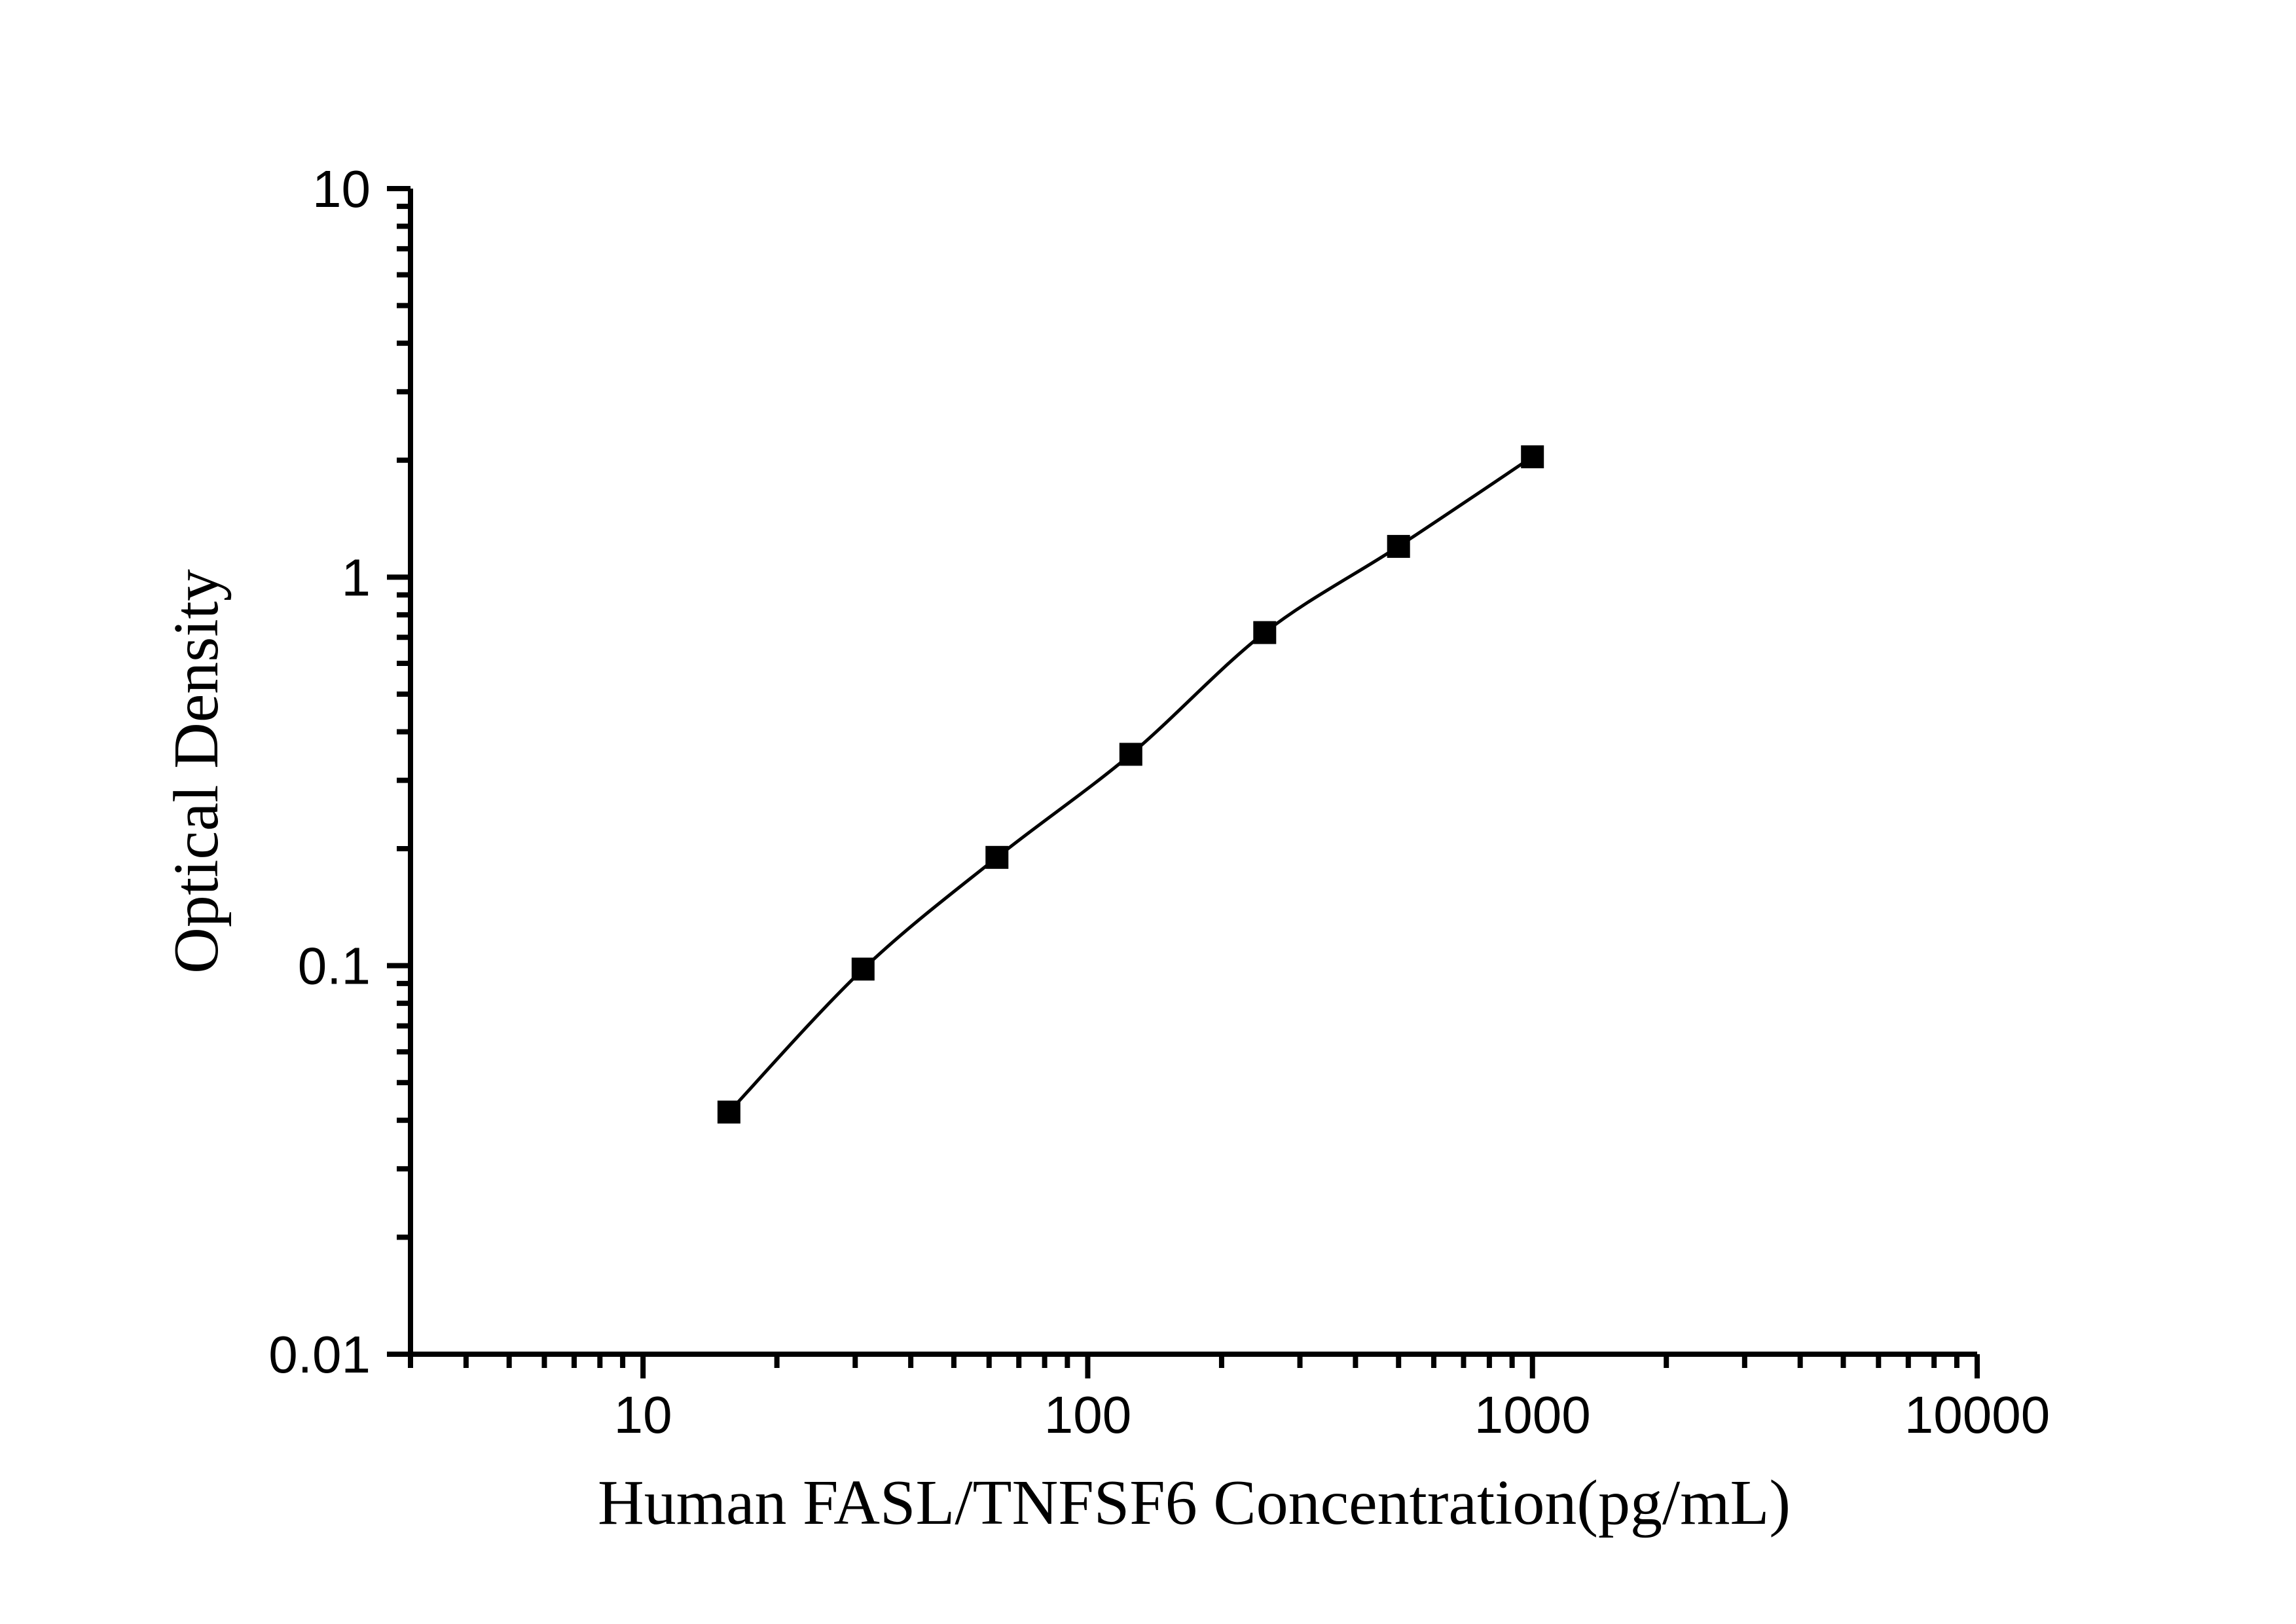  I want to click on y-tick-label: 0.01, so click(319, 1354).